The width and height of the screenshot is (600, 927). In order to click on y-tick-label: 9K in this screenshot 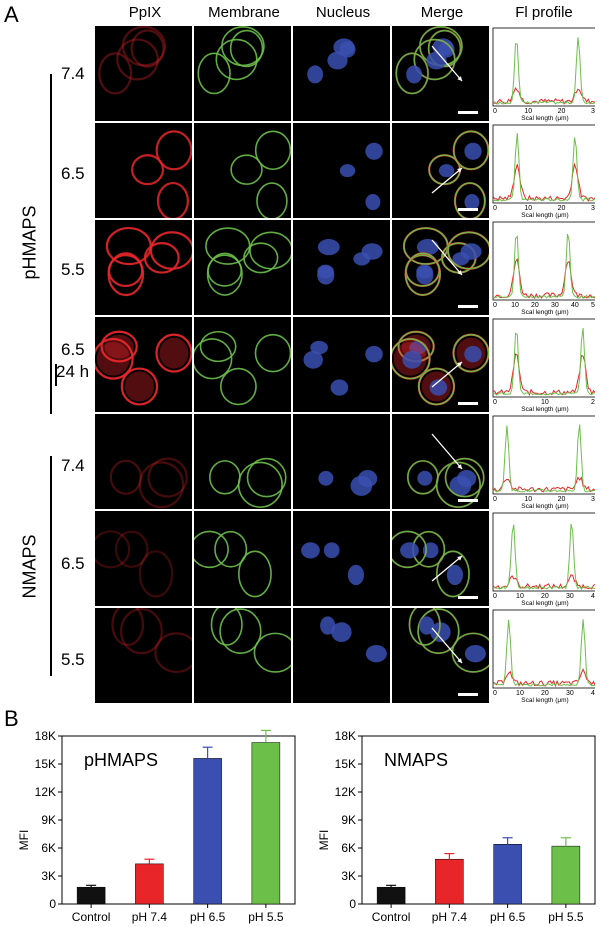, I will do `click(348, 820)`.